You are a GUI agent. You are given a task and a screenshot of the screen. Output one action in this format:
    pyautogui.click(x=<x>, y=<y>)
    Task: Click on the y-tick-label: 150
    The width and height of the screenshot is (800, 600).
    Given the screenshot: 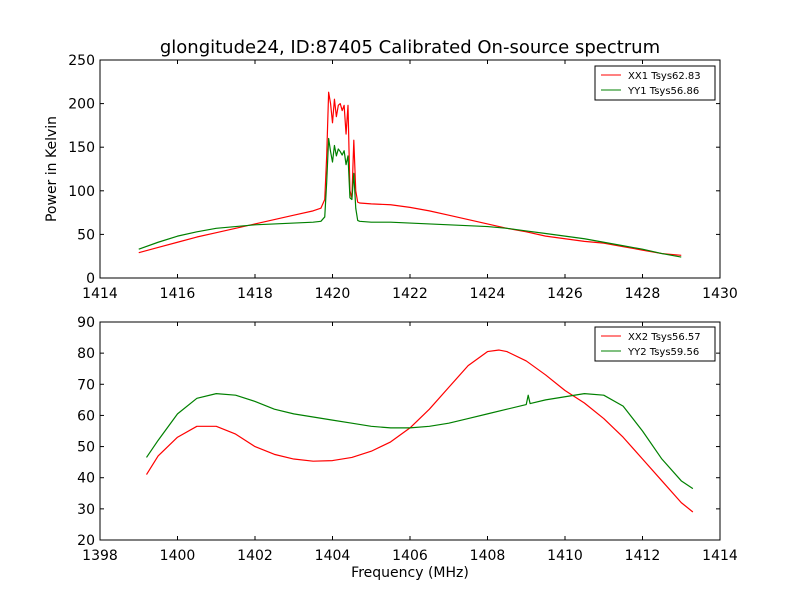 What is the action you would take?
    pyautogui.click(x=81, y=148)
    